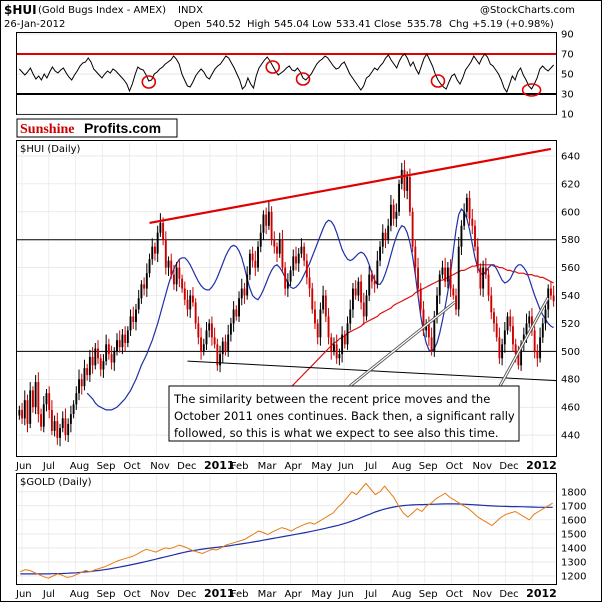 This screenshot has height=602, width=602. I want to click on high-value: 545.04, so click(291, 24).